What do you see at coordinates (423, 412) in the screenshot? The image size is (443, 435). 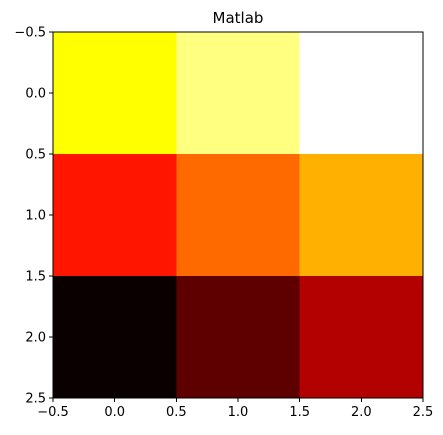 I see `x-tick-label: 2.5` at bounding box center [423, 412].